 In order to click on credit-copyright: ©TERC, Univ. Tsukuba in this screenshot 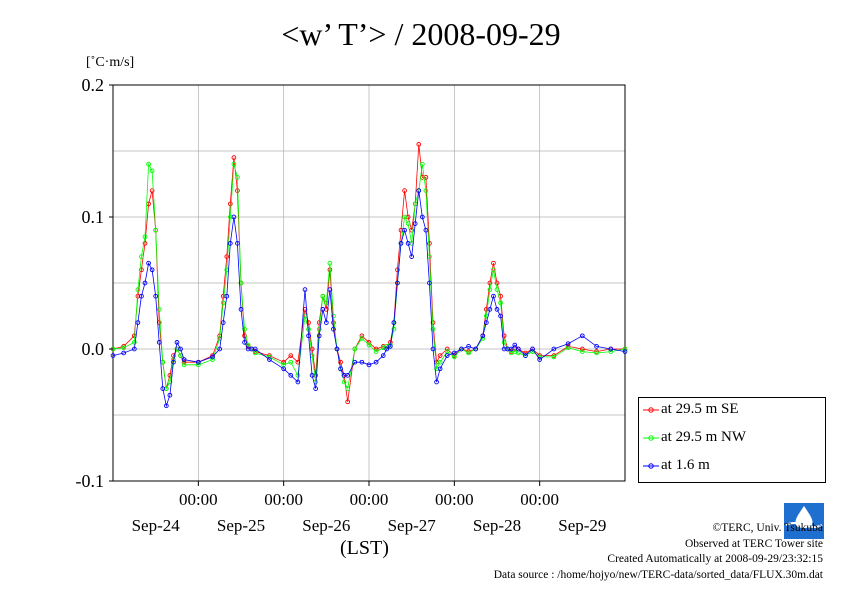, I will do `click(767, 528)`.